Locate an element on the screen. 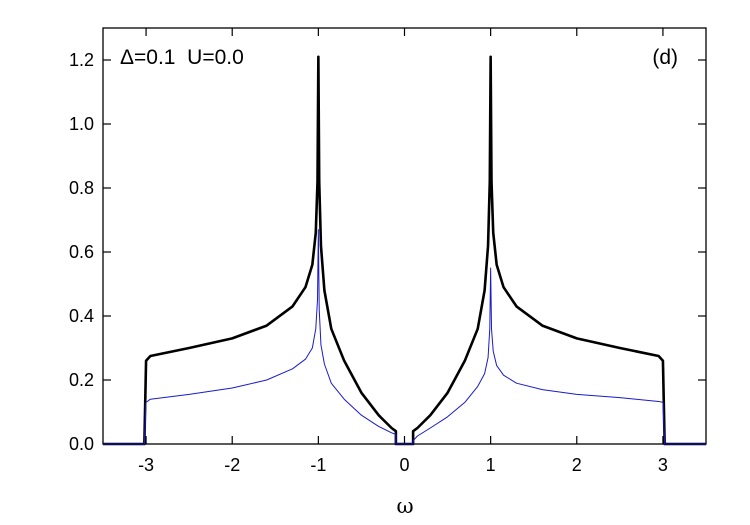 The height and width of the screenshot is (525, 750). annotation-panel-label: (d) is located at coordinates (665, 57).